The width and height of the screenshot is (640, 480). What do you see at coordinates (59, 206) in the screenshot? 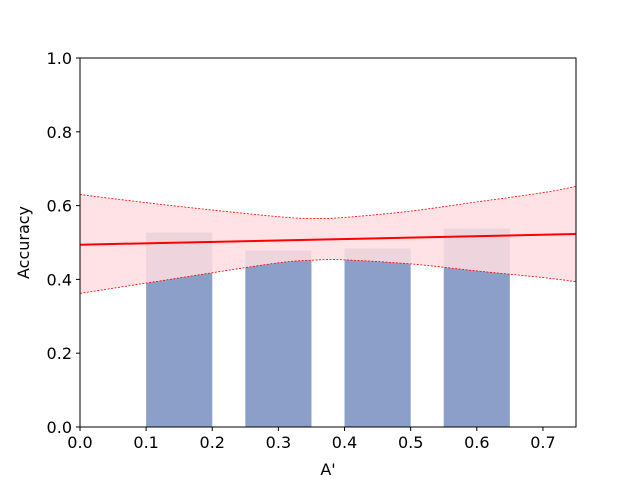
I see `y-tick-label: 0.6` at bounding box center [59, 206].